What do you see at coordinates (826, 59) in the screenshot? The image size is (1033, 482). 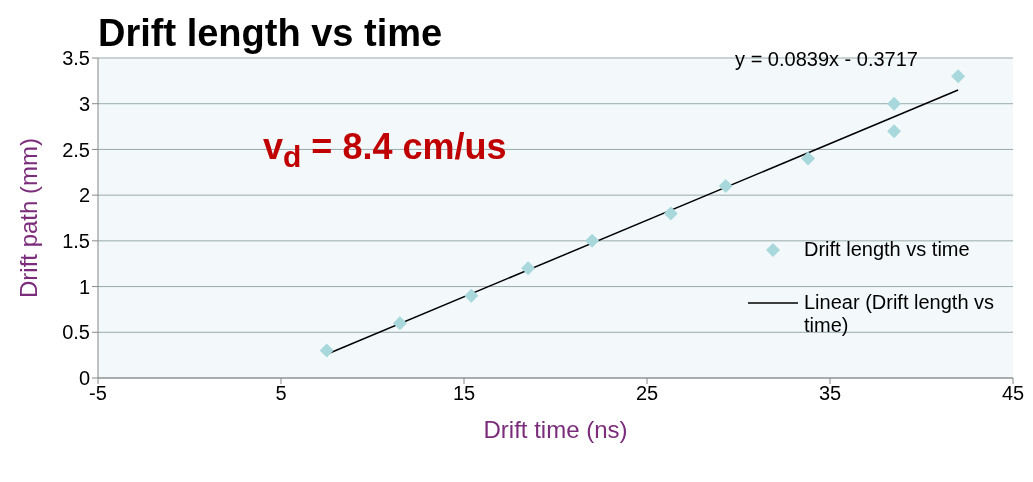 I see `annotation: y = 0.0839x - 0.3717` at bounding box center [826, 59].